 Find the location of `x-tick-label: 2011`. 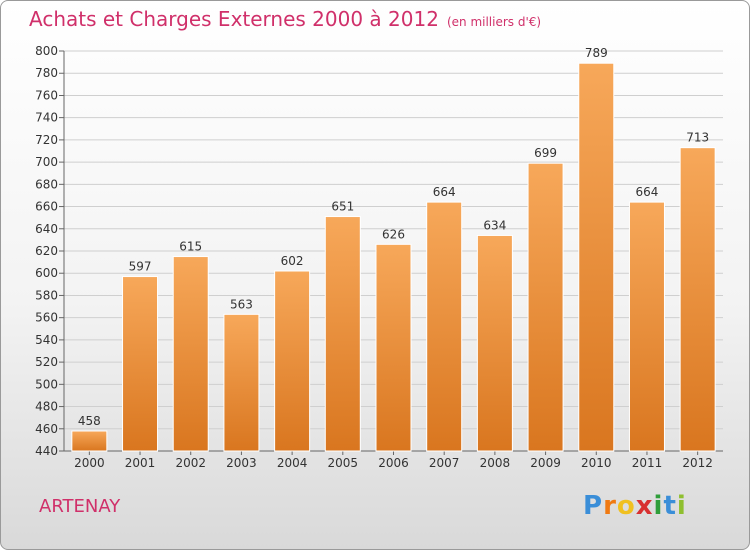

x-tick-label: 2011 is located at coordinates (647, 463).